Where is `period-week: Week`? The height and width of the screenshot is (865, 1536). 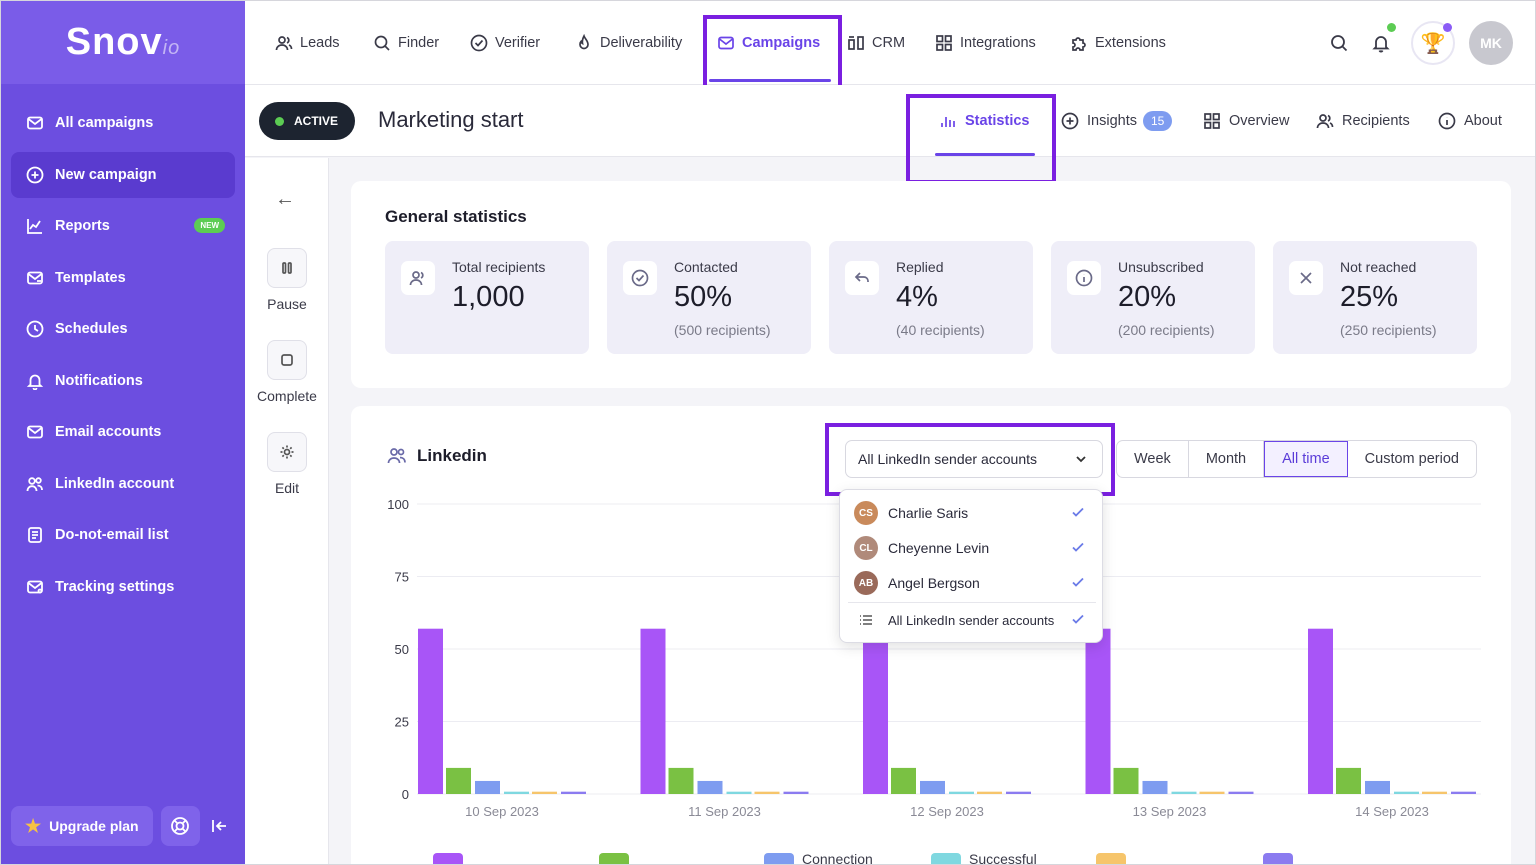
period-week: Week is located at coordinates (1153, 459).